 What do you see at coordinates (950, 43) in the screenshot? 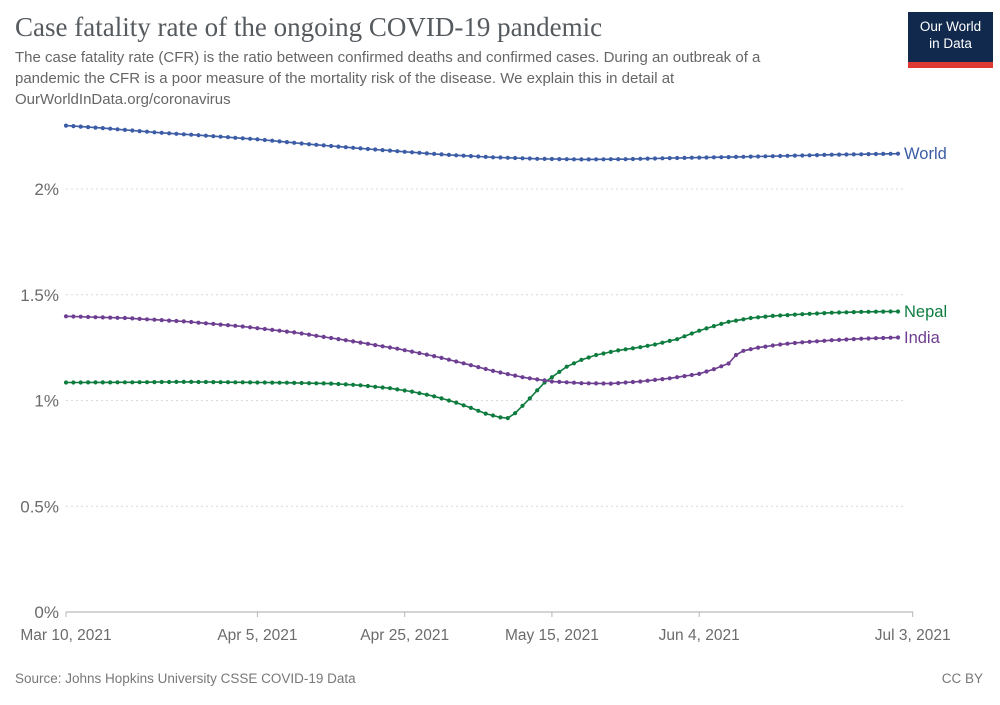
I see `owid-logo-line2: in Data` at bounding box center [950, 43].